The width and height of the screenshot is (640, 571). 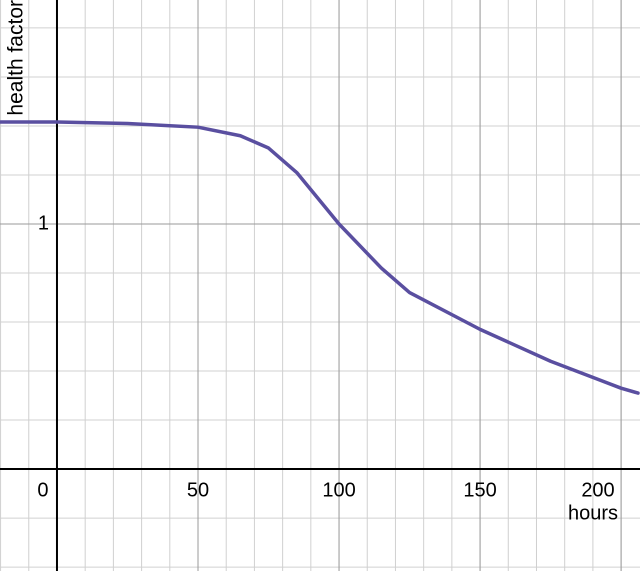 I want to click on y-axis-label: health factor, so click(x=16, y=58).